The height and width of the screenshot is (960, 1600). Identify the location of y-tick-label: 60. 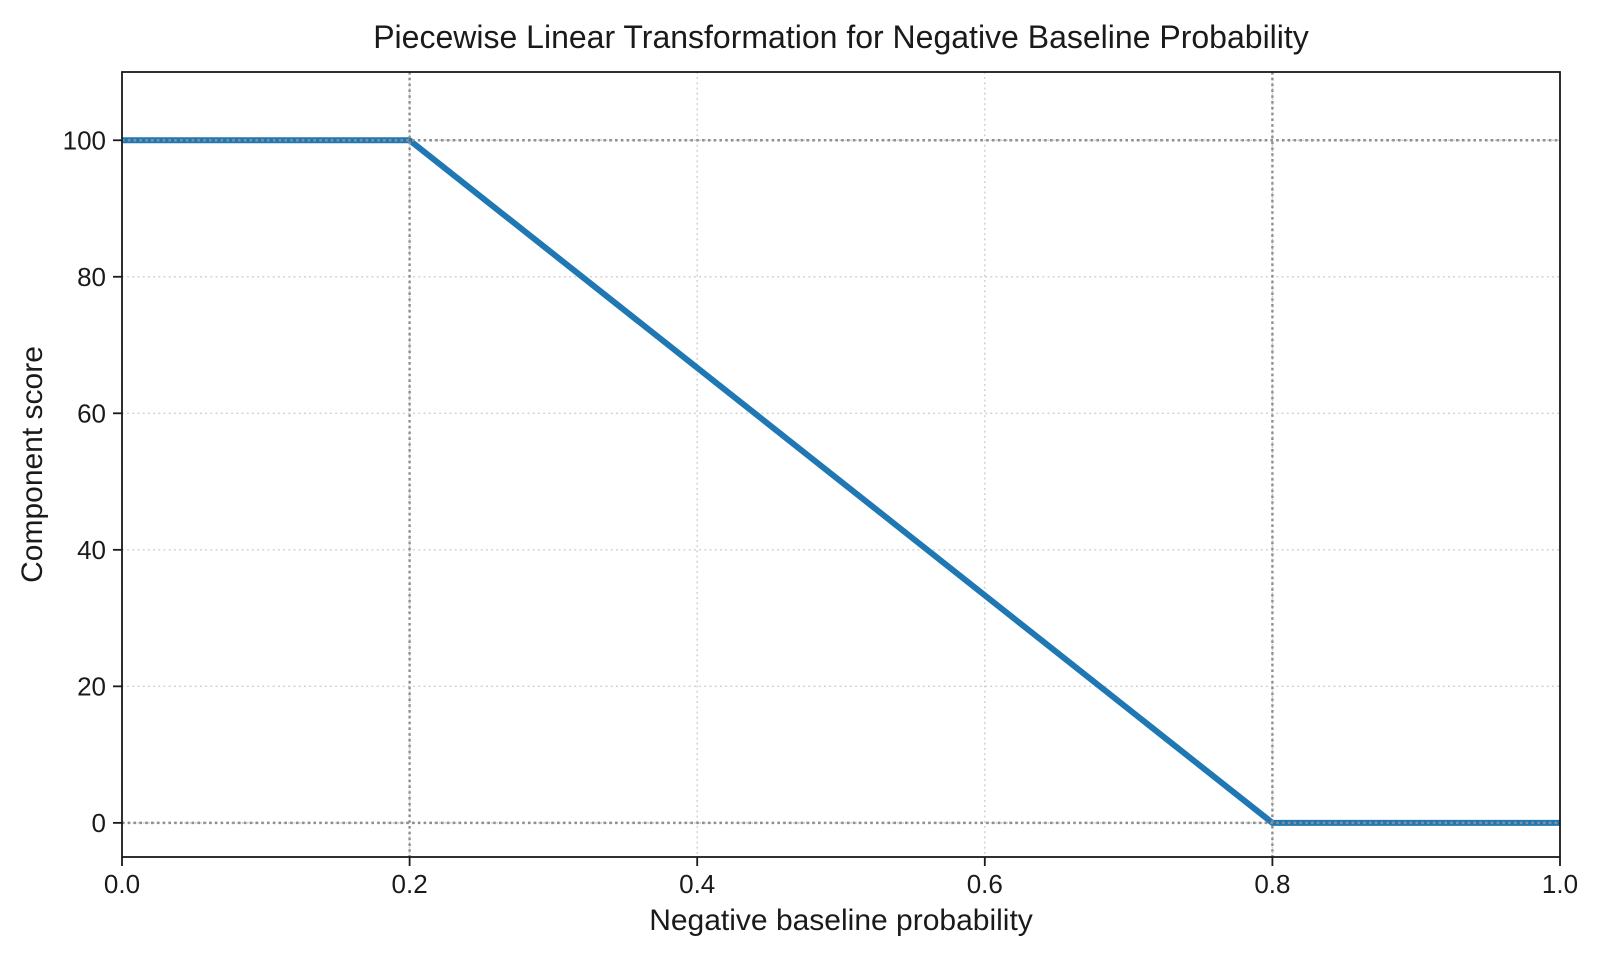
(91, 413).